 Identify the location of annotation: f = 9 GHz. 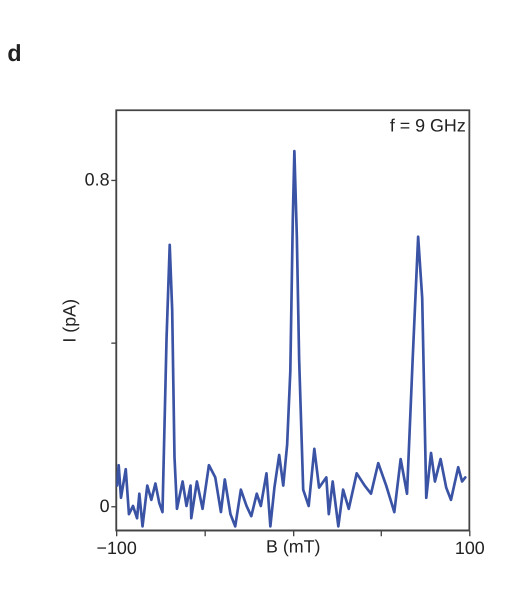
(428, 126).